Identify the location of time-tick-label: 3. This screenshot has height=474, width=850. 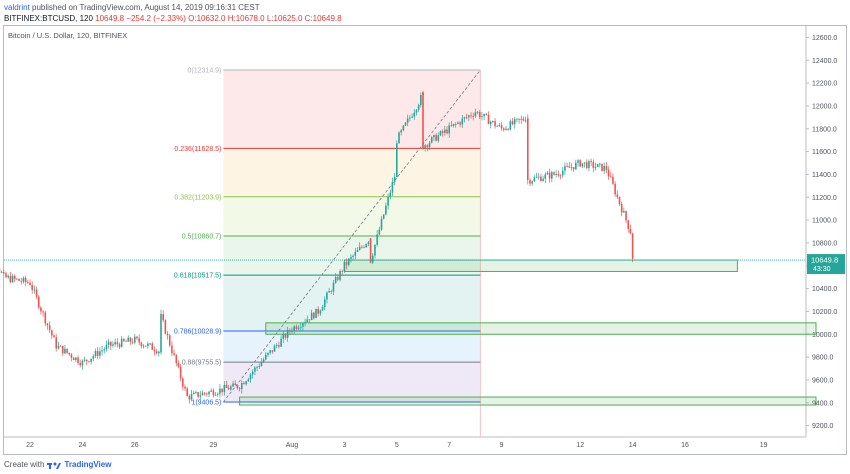
(344, 445).